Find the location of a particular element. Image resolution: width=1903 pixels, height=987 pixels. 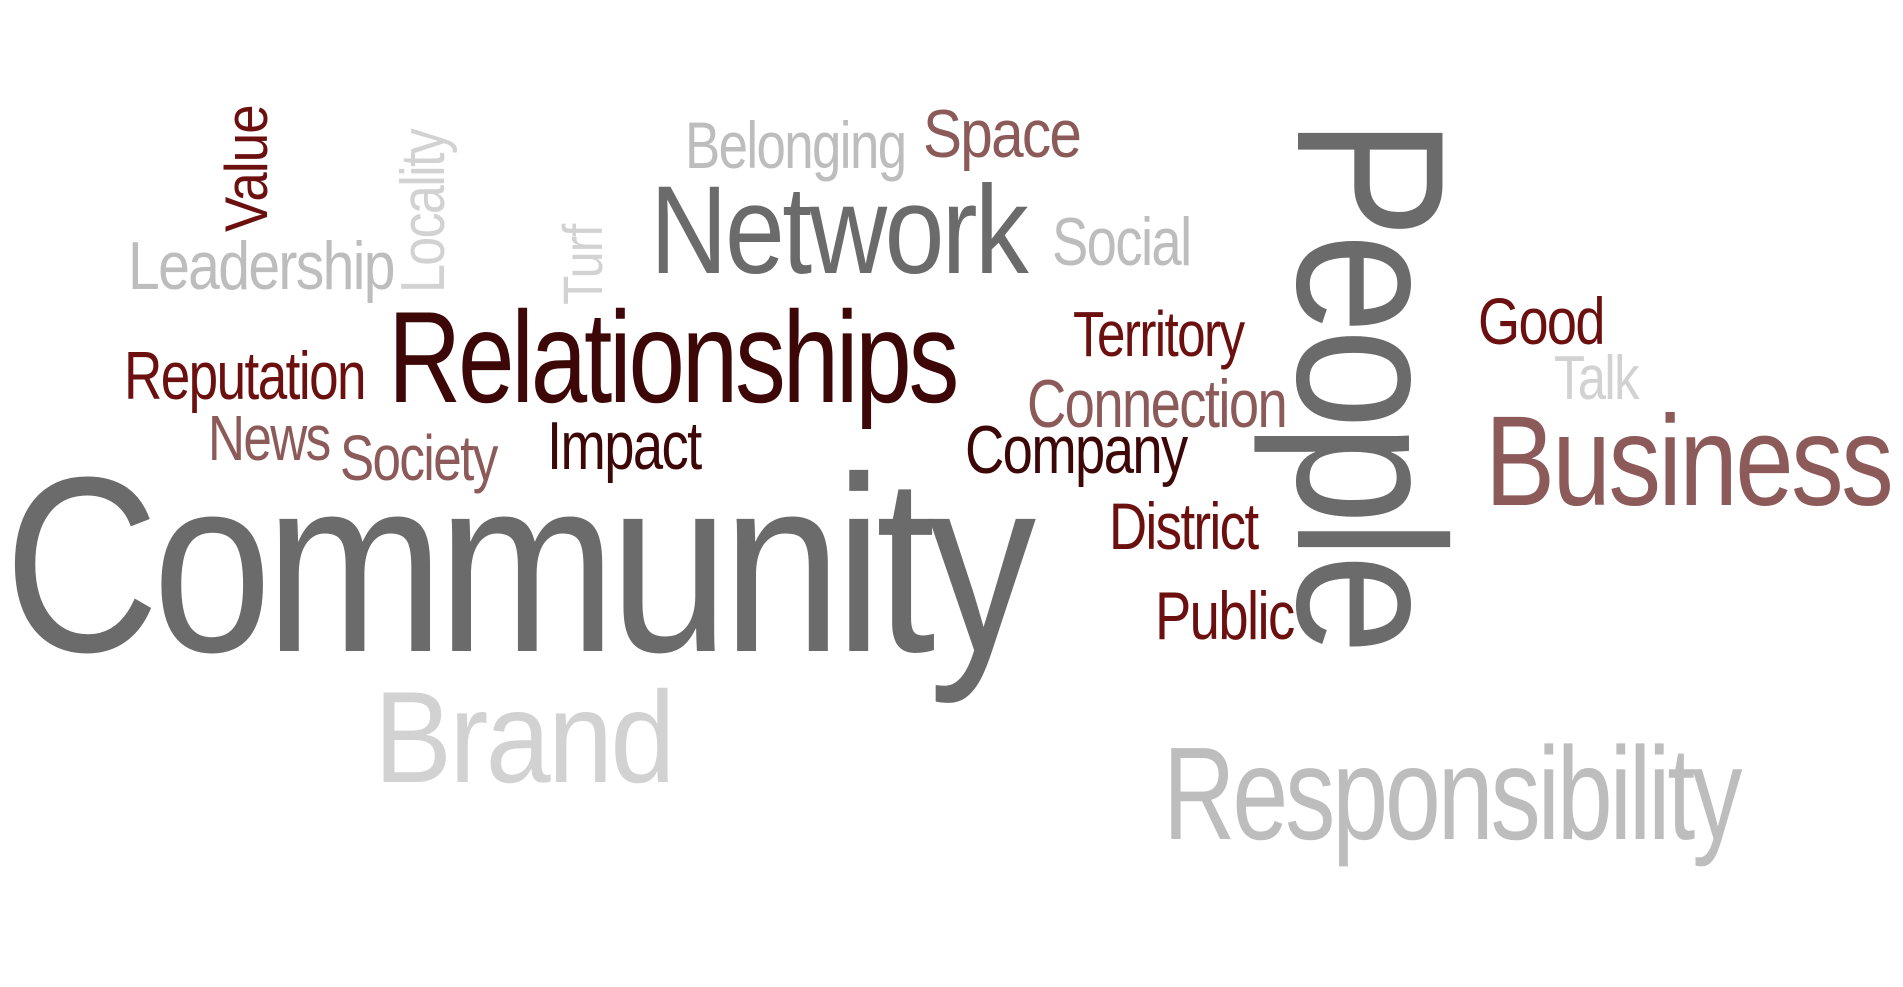

word-people: People is located at coordinates (1370, 384).